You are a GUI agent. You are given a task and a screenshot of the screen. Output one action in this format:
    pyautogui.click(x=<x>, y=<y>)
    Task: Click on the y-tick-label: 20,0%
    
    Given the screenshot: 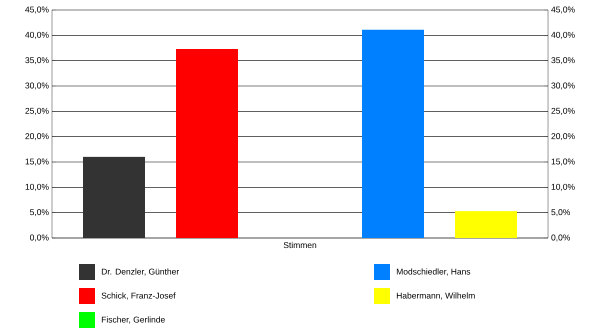 What is the action you would take?
    pyautogui.click(x=37, y=136)
    